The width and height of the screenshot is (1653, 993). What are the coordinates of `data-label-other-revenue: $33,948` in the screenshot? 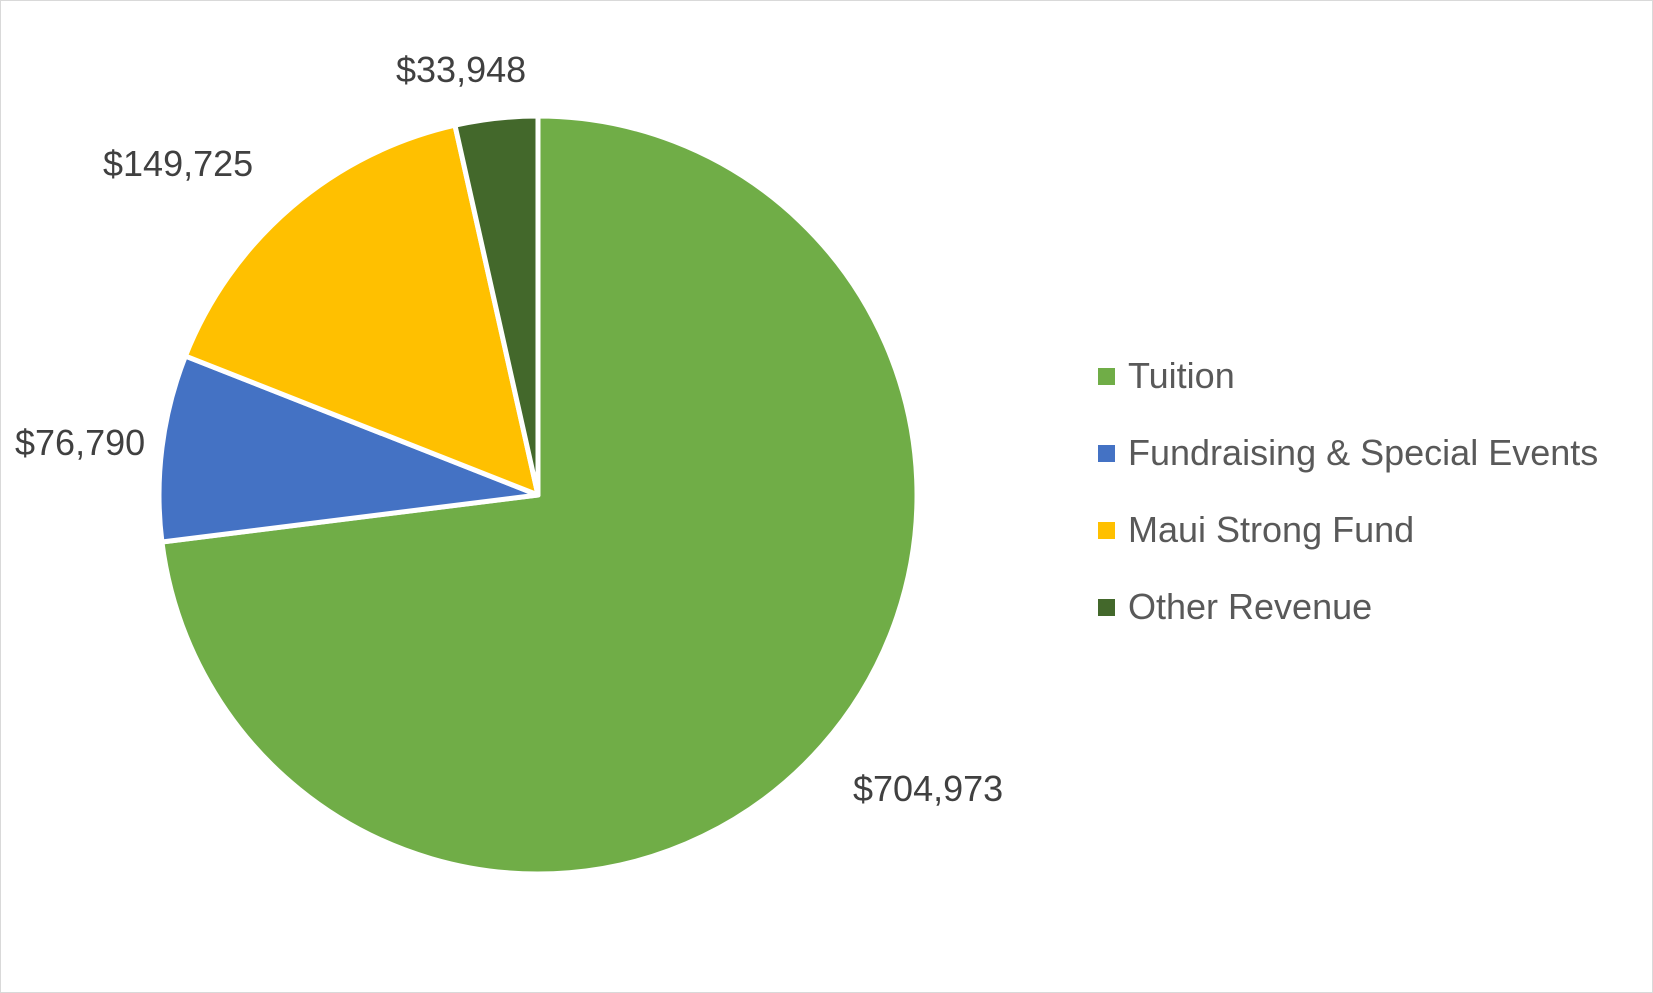 It's located at (461, 69).